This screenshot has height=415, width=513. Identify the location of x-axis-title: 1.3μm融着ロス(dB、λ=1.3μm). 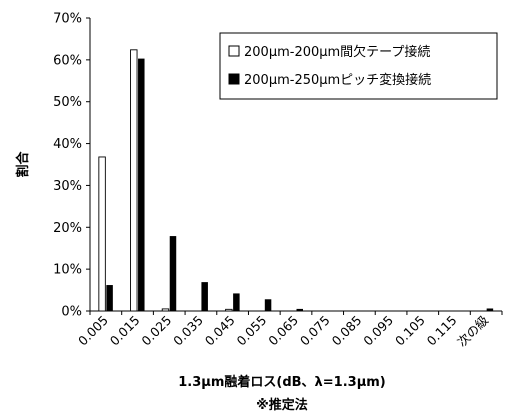
(282, 382).